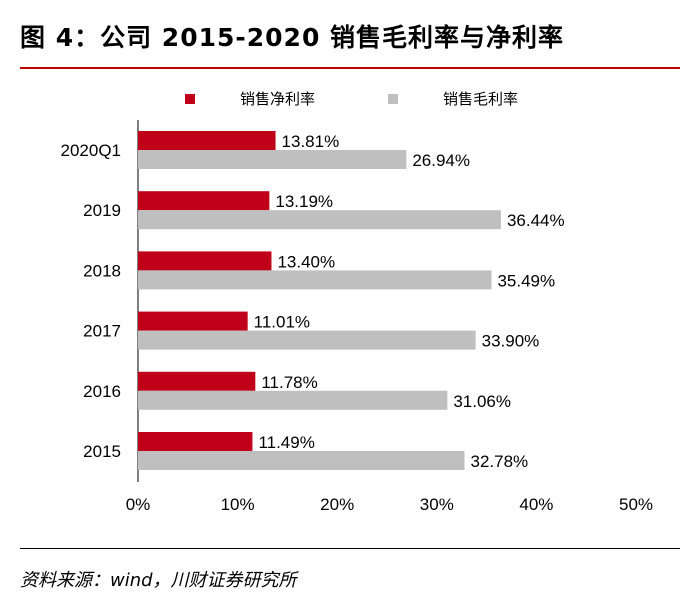  What do you see at coordinates (536, 504) in the screenshot?
I see `x-tick-label: 40%` at bounding box center [536, 504].